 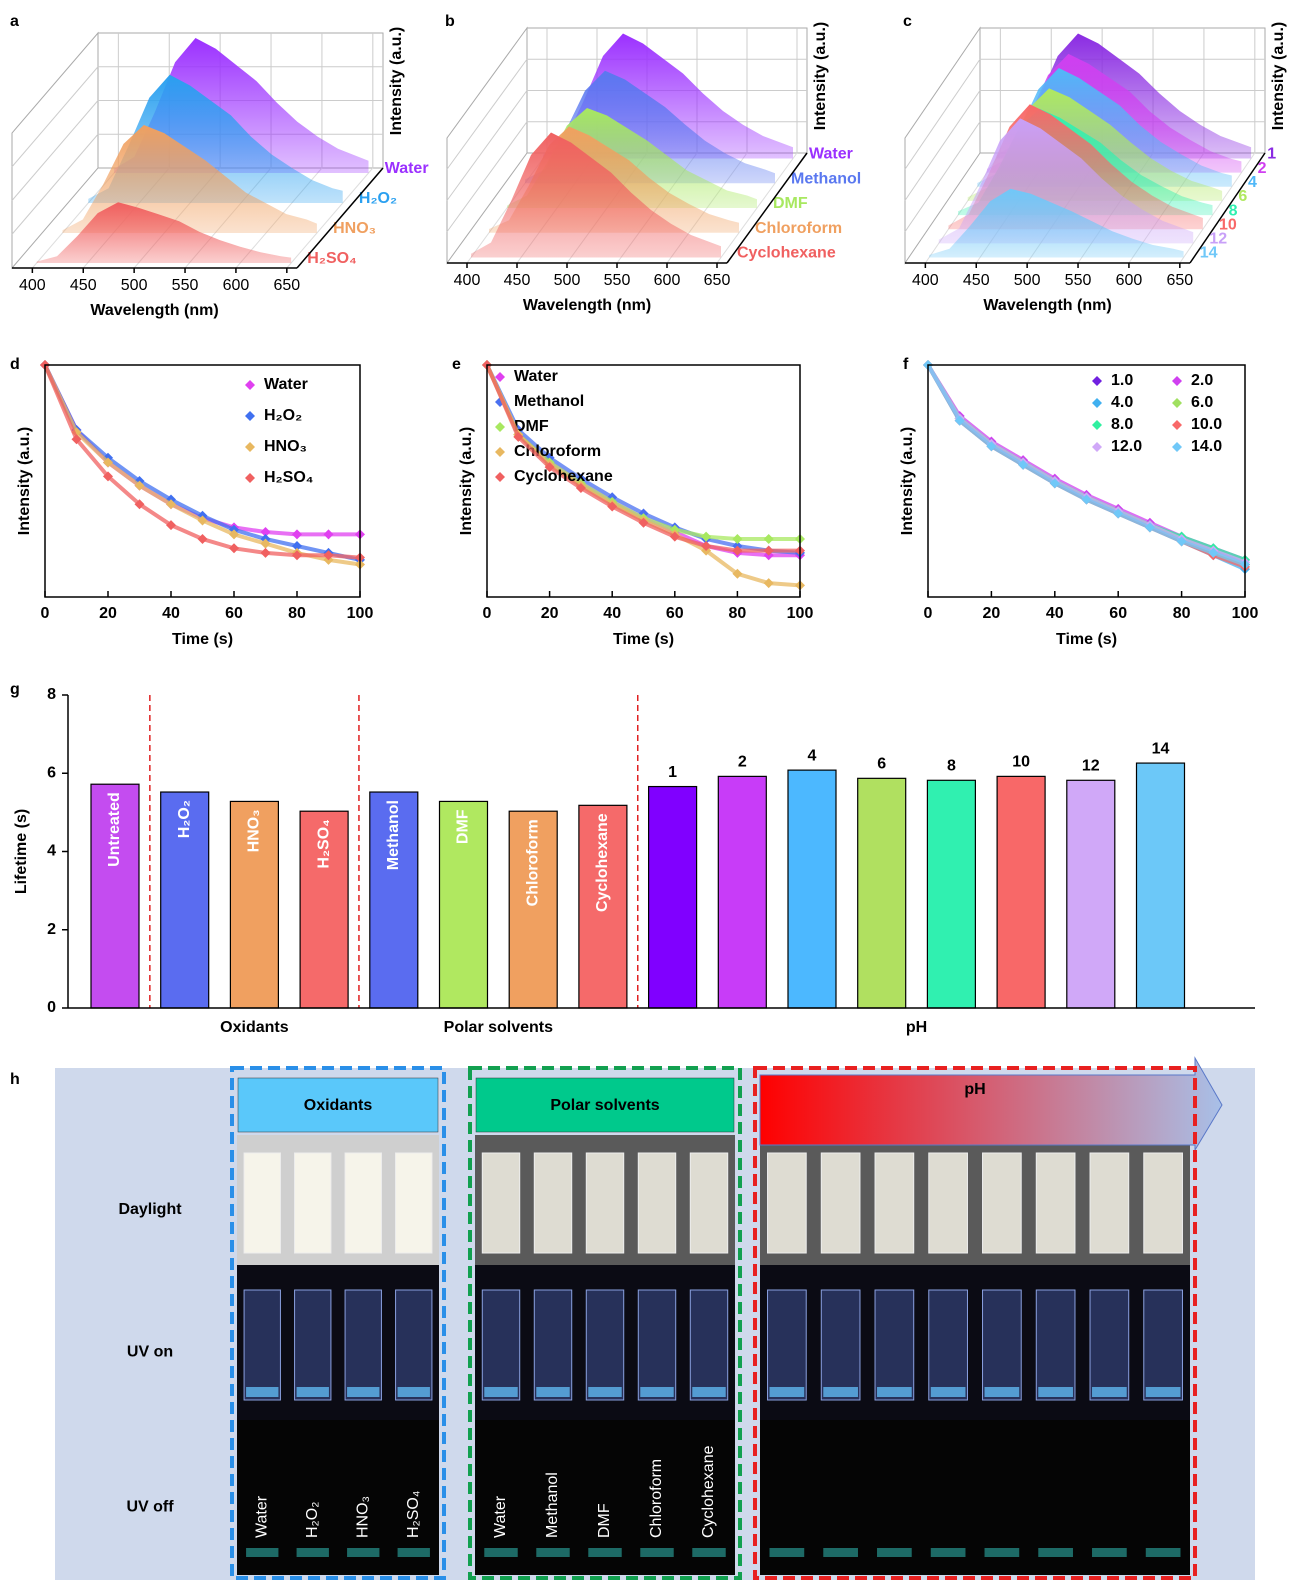 I want to click on decay-line, so click(x=202, y=463).